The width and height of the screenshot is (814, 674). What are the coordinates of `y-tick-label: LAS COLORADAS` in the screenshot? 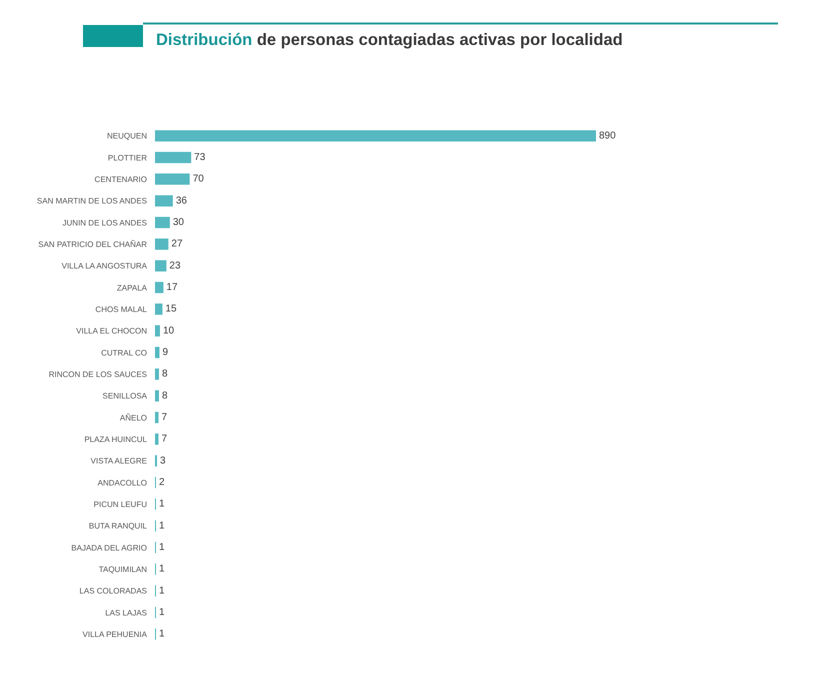 It's located at (113, 591).